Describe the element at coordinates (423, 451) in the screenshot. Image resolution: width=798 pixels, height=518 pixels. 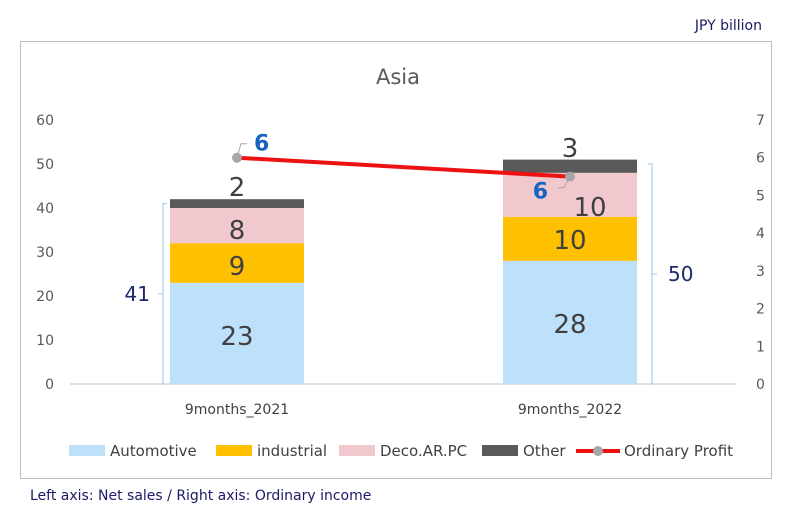
I see `legend-label: Deco.AR.PC` at that location.